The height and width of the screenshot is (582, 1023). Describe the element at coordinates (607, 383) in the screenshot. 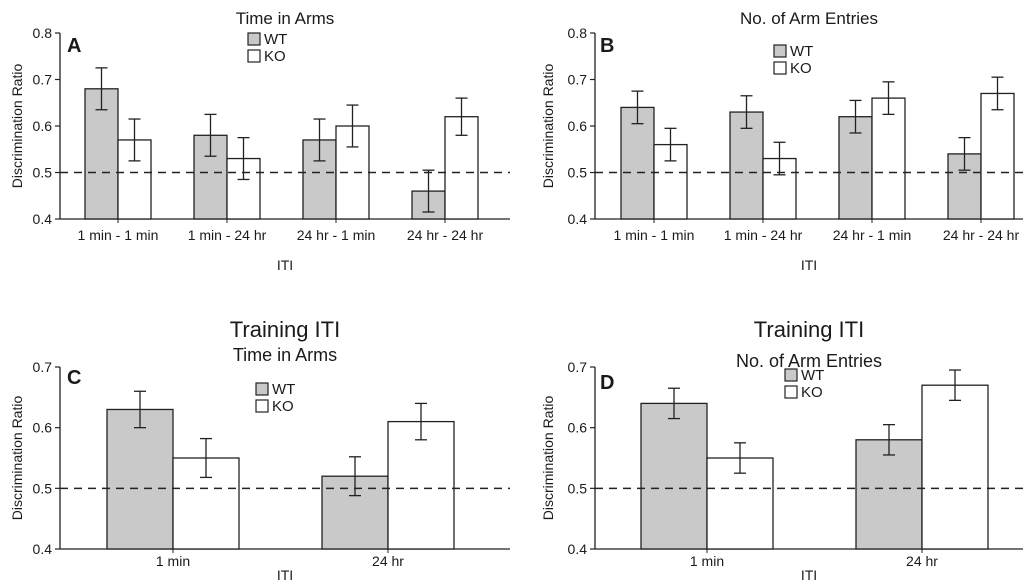

I see `panel-letter: D` at that location.